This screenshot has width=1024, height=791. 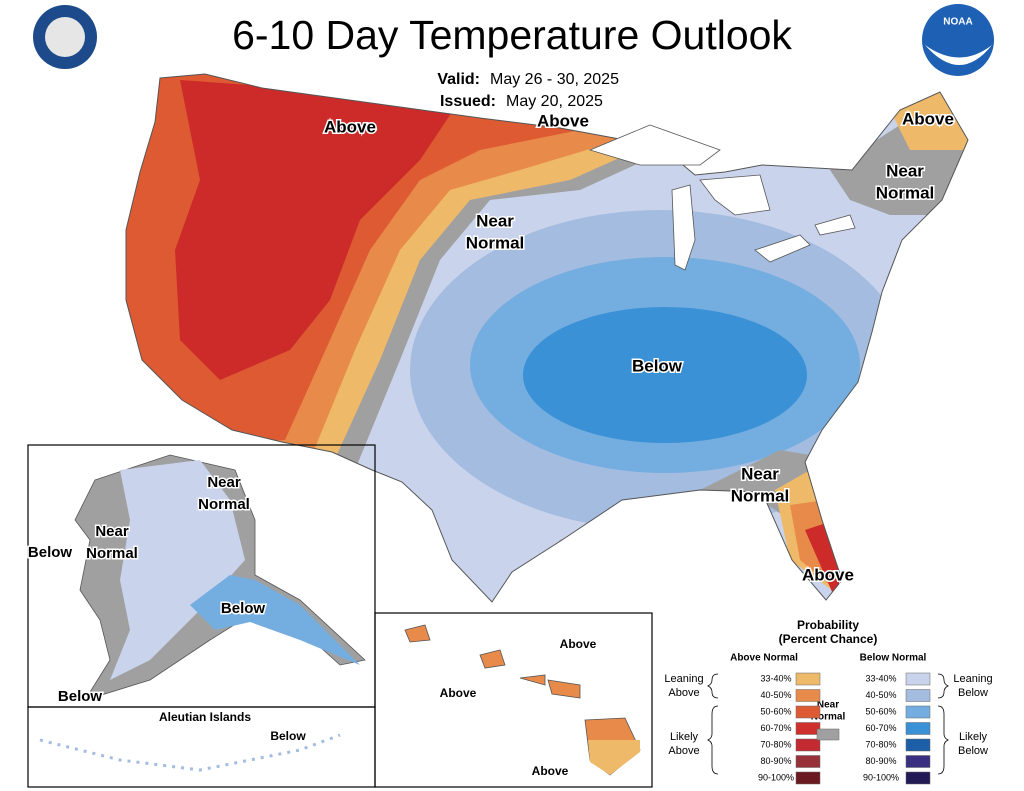 I want to click on above-header: Above Normal, so click(x=764, y=658).